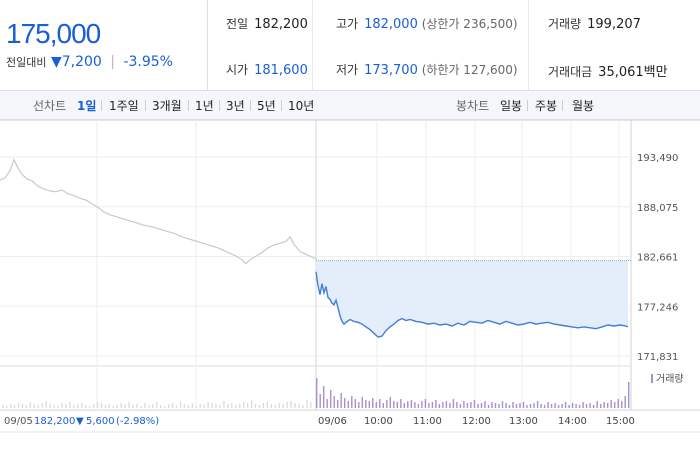  Describe the element at coordinates (158, 211) in the screenshot. I see `previous-day-line` at that location.